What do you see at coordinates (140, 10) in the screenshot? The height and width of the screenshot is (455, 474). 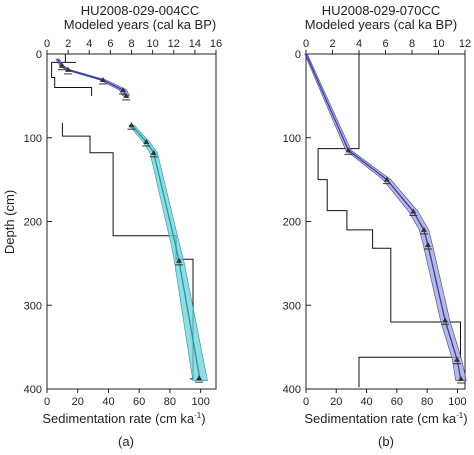 I see `panel-a-title: HU2008-029-004CC` at bounding box center [140, 10].